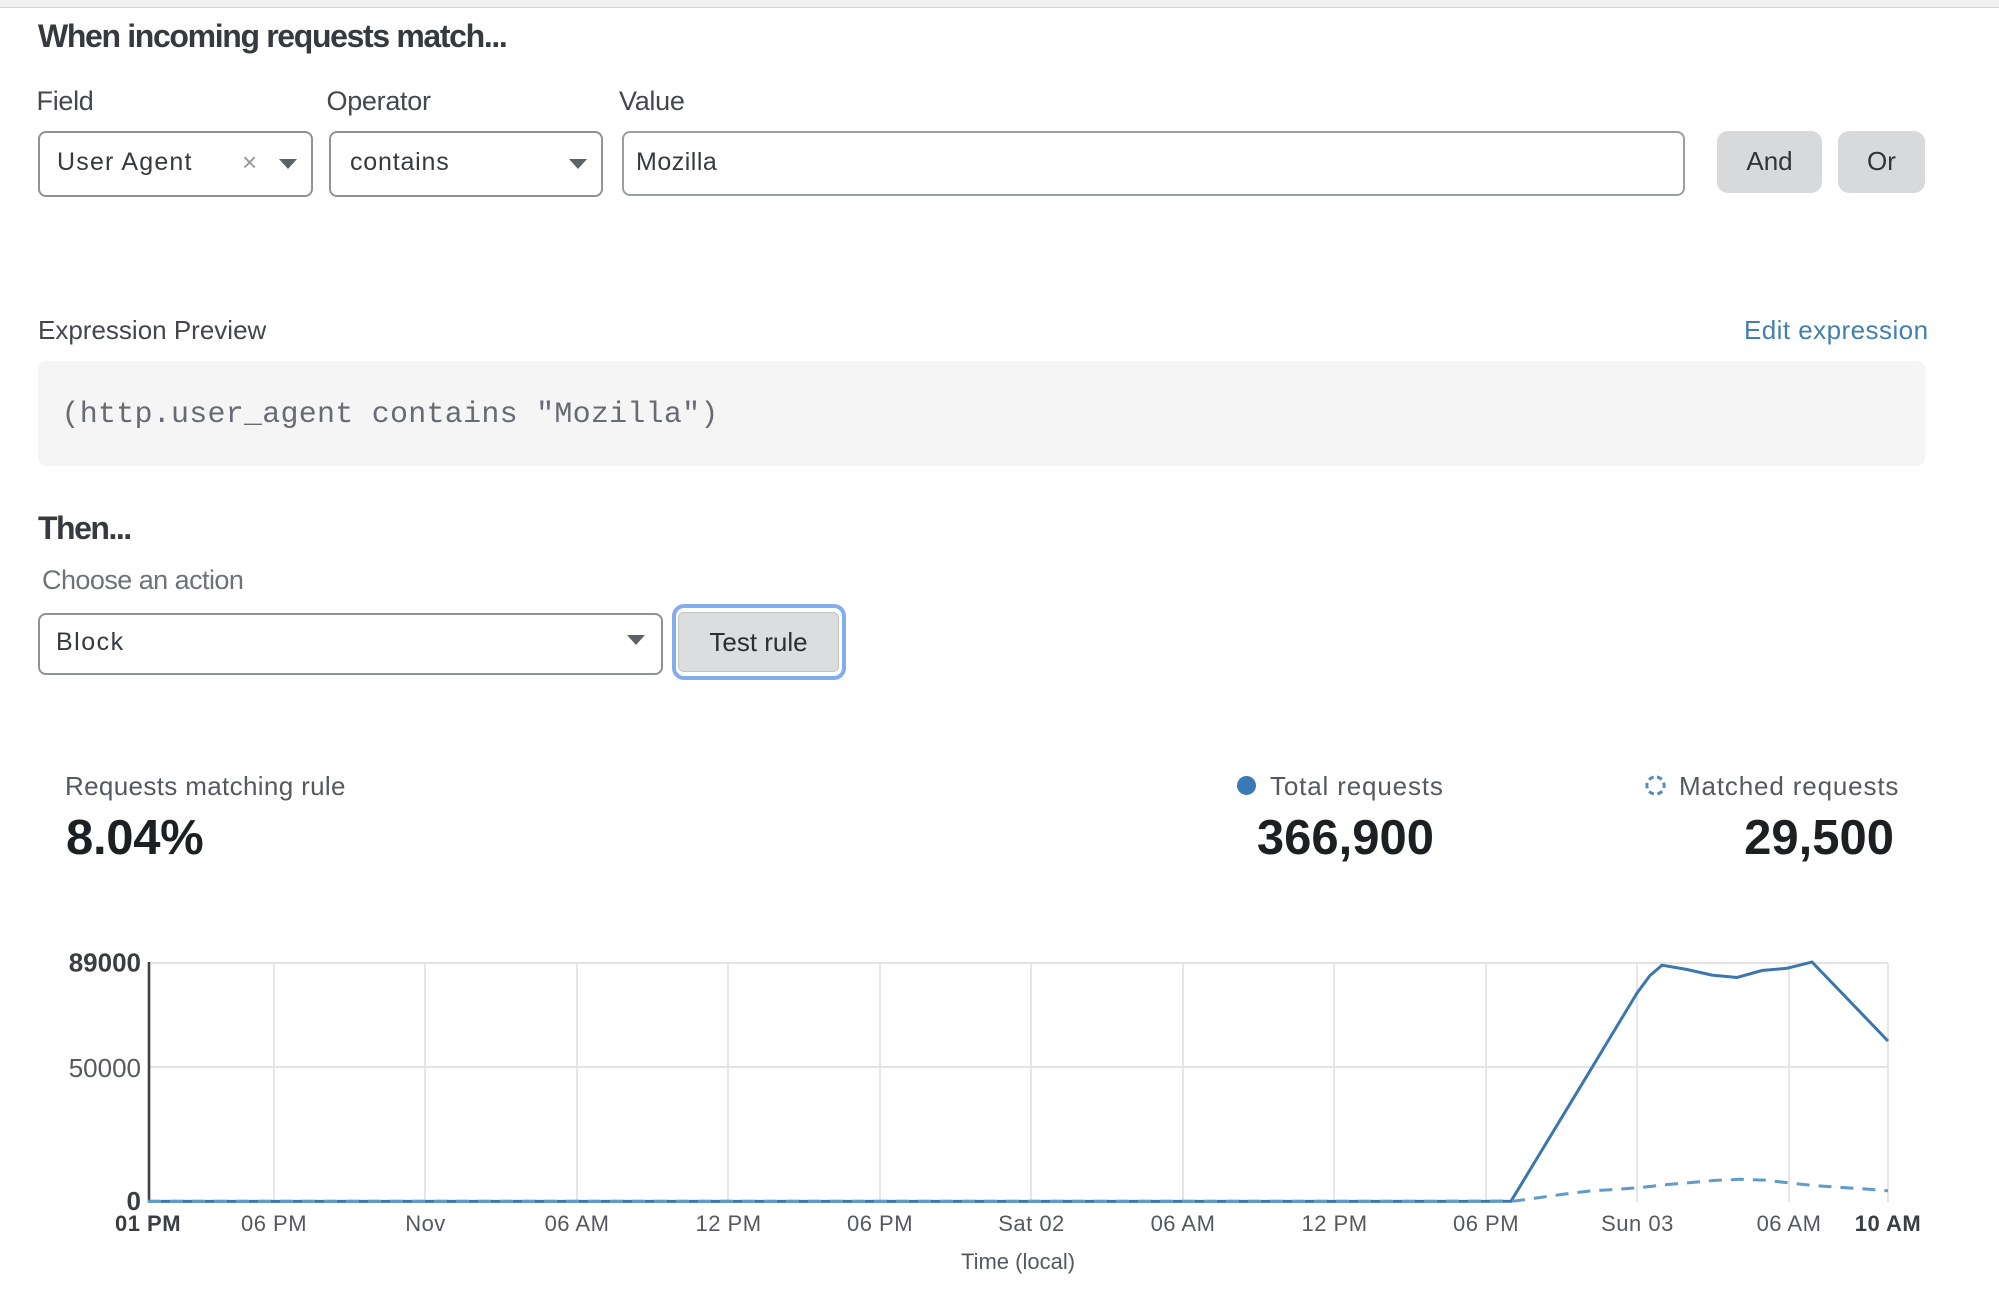  Describe the element at coordinates (105, 963) in the screenshot. I see `svg-text: 89000` at that location.